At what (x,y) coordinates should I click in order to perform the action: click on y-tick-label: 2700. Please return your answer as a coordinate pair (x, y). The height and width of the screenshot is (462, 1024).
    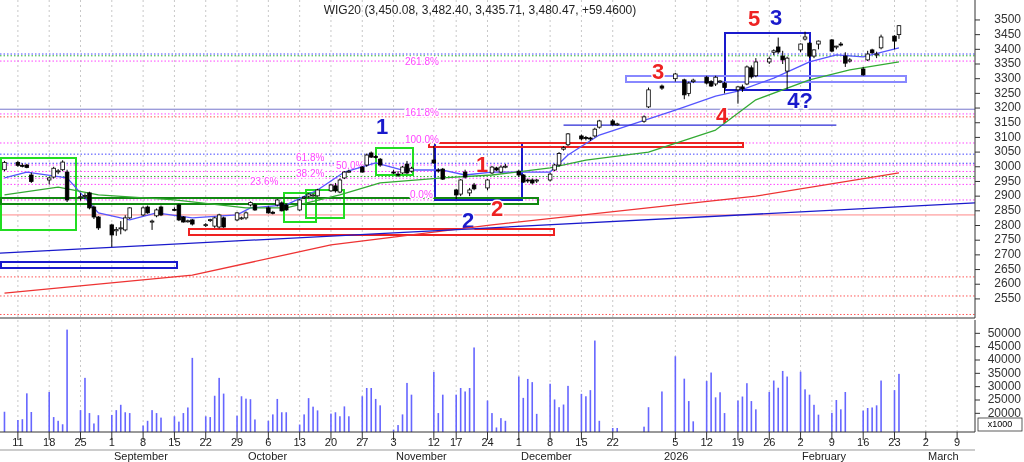
    Looking at the image, I should click on (1008, 254).